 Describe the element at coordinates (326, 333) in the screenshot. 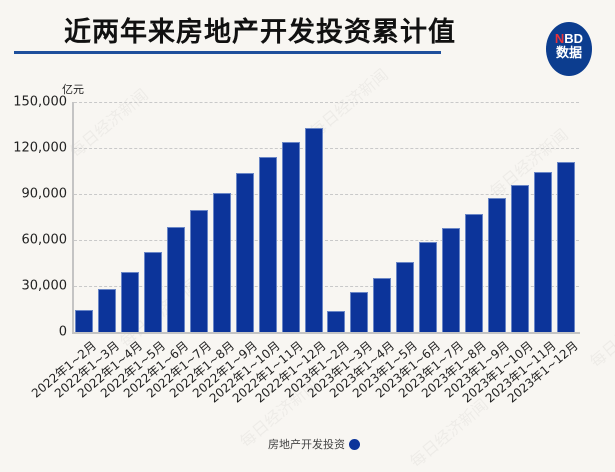

I see `x-axis-line` at that location.